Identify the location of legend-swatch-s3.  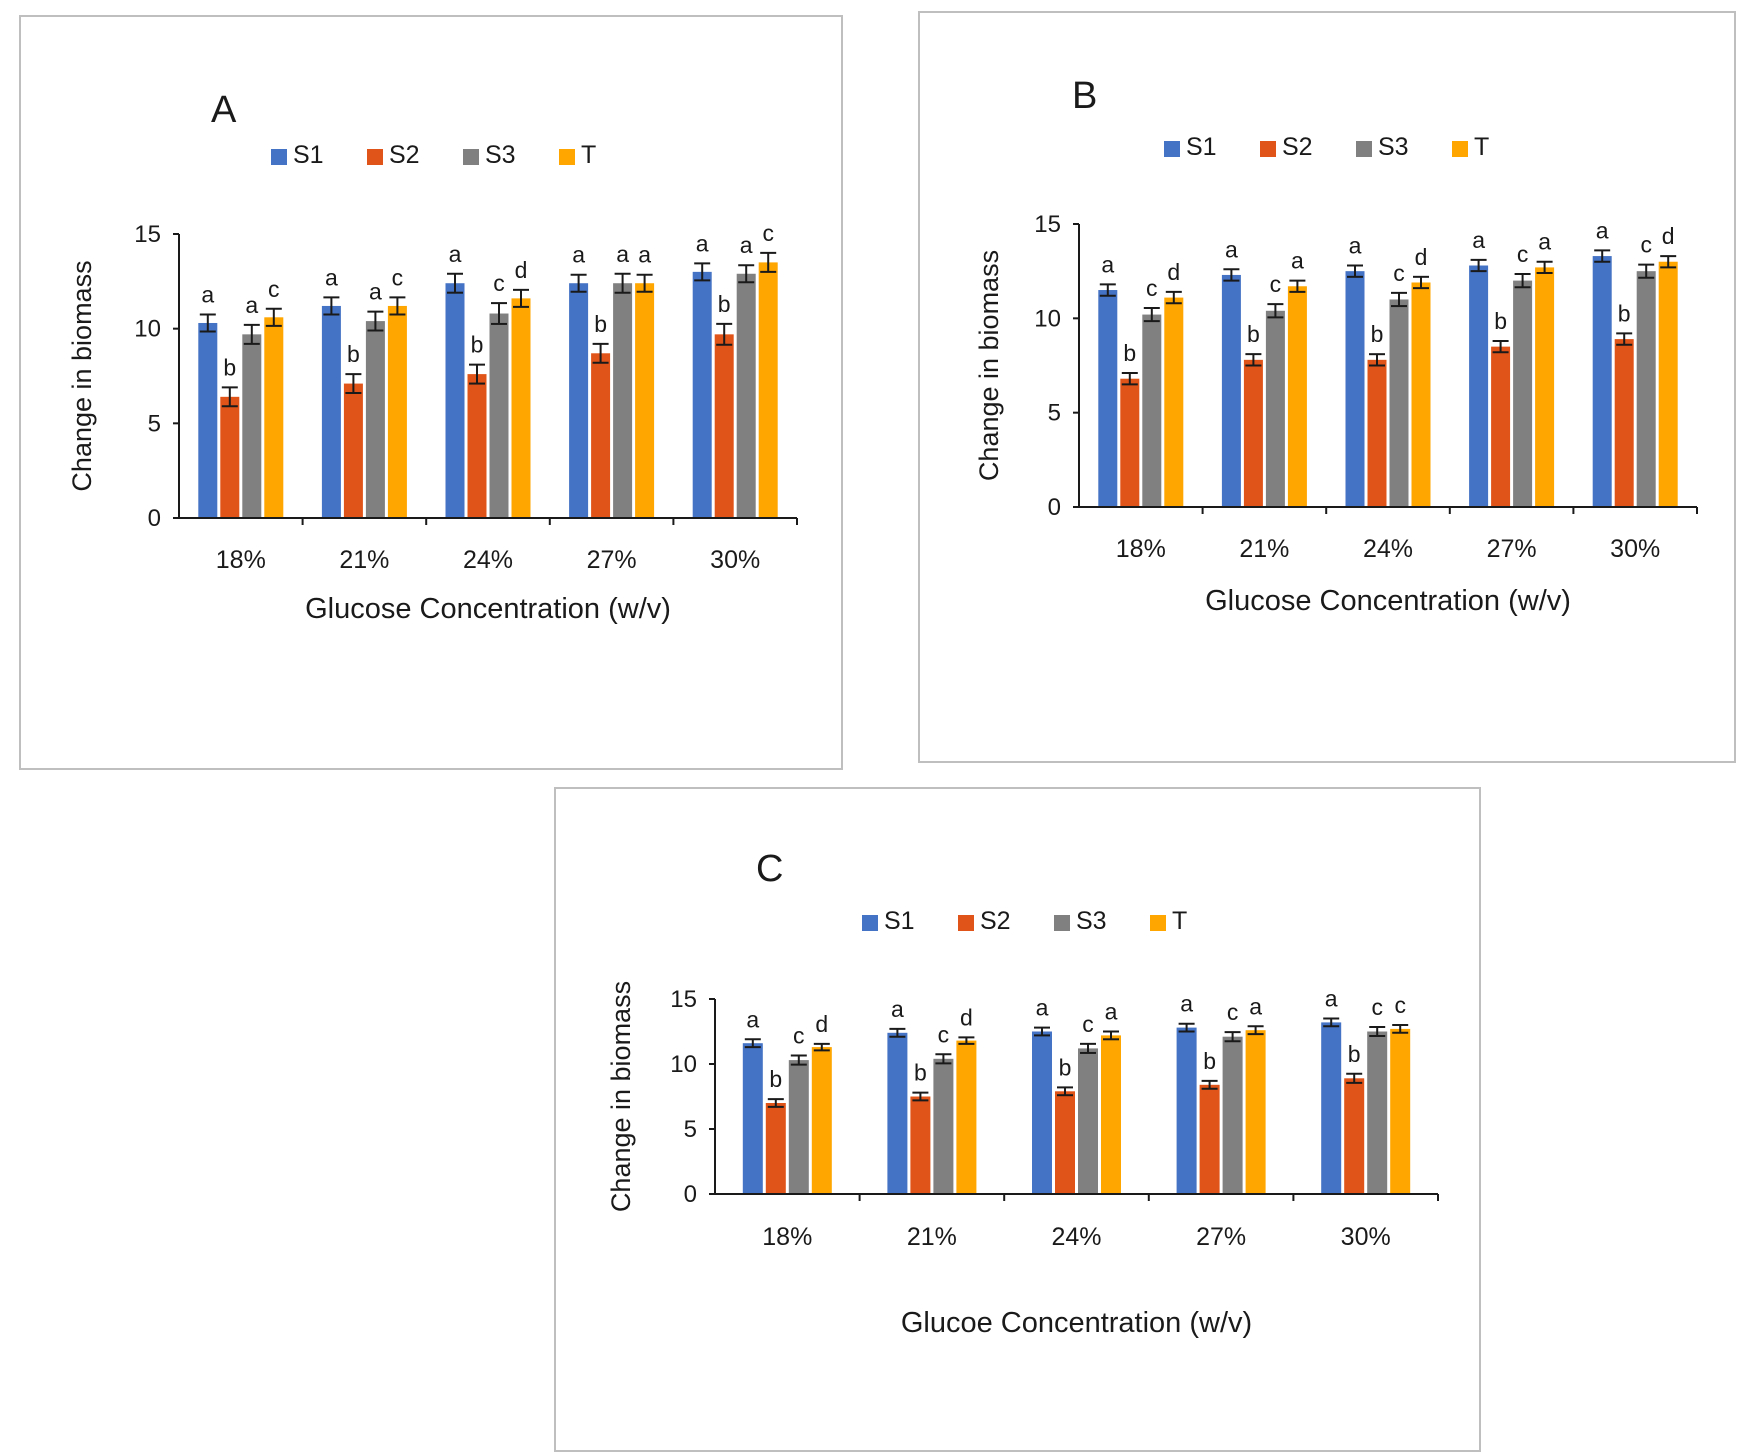
(471, 157).